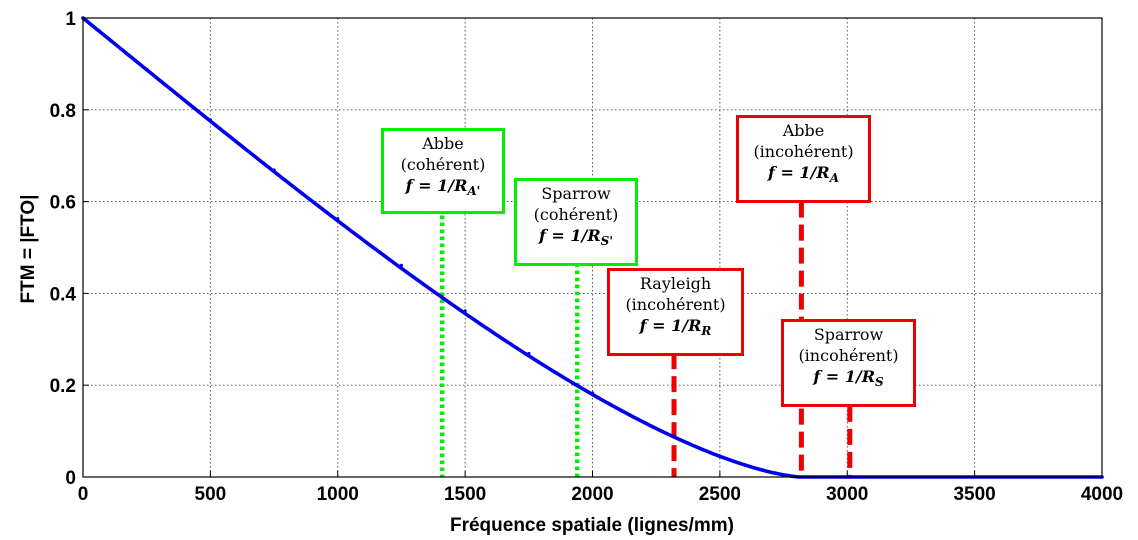 The height and width of the screenshot is (540, 1138). What do you see at coordinates (465, 494) in the screenshot?
I see `x-tick-label: 1500` at bounding box center [465, 494].